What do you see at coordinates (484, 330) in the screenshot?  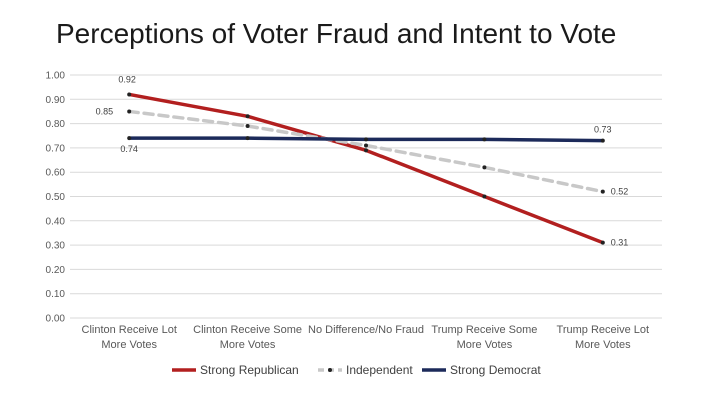 I see `x-tick-label: Trump Receive Some` at bounding box center [484, 330].